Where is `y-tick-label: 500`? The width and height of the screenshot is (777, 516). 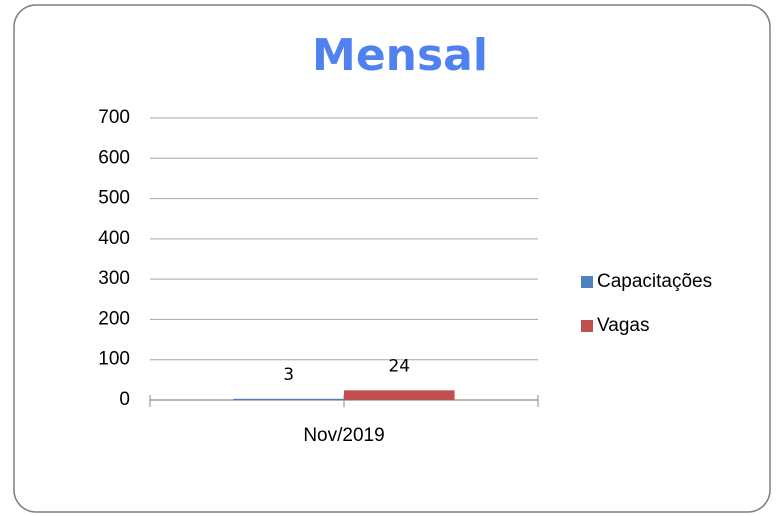 y-tick-label: 500 is located at coordinates (114, 198).